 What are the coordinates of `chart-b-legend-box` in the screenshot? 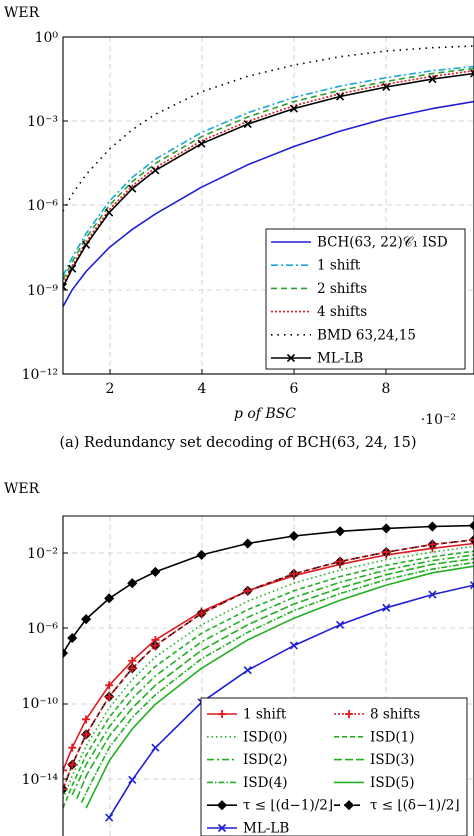 It's located at (334, 766).